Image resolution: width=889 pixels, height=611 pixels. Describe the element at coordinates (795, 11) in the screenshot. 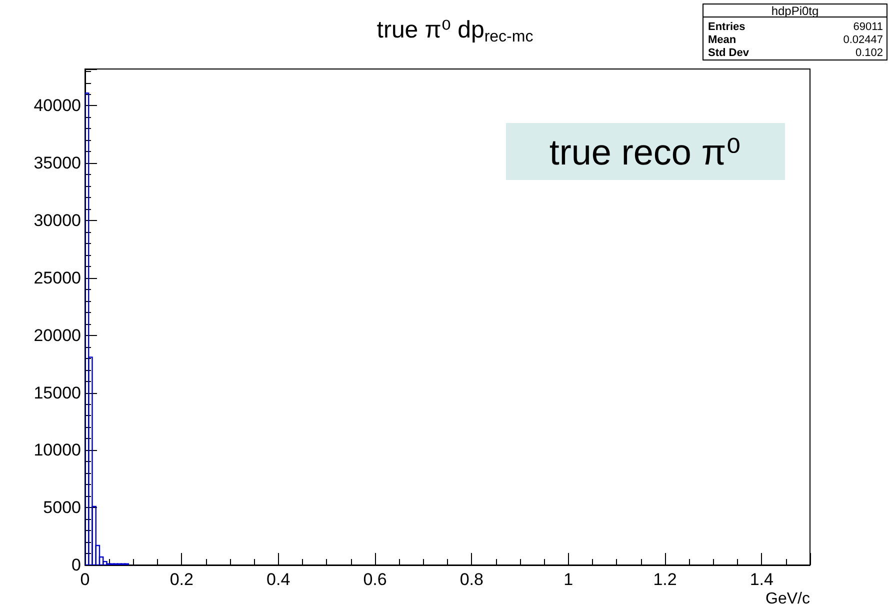

I see `text: hdpPi0tg` at that location.